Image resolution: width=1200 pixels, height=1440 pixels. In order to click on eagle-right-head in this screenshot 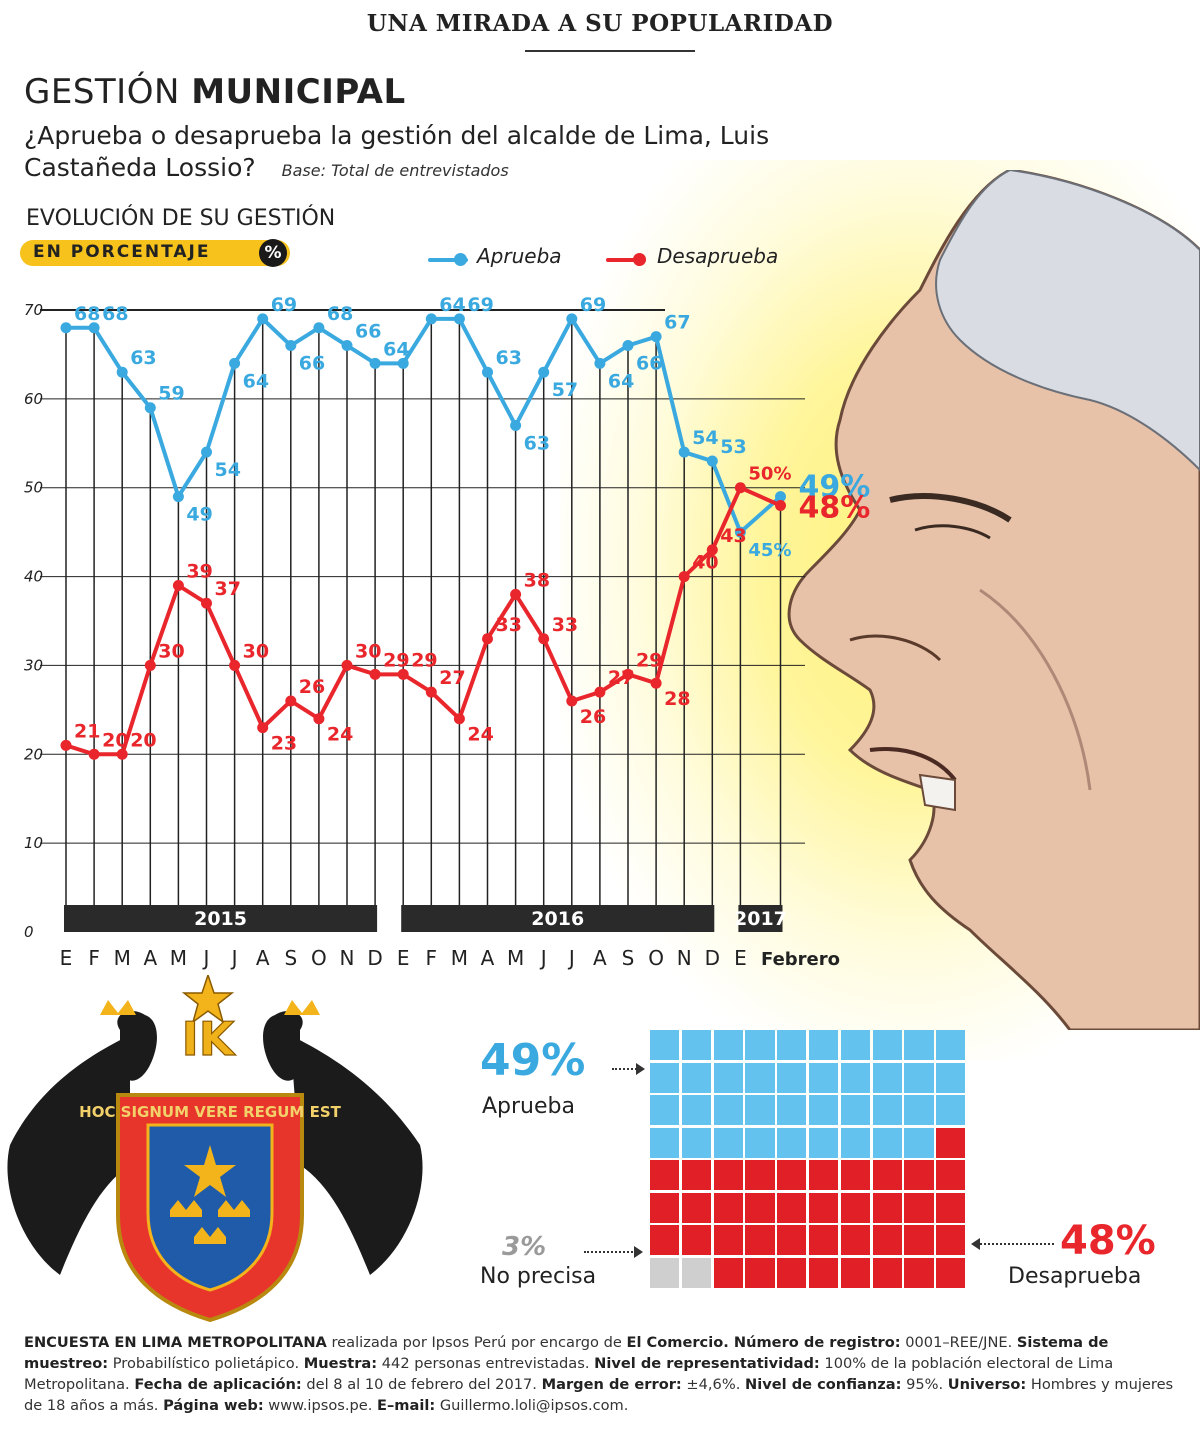, I will do `click(283, 1045)`.